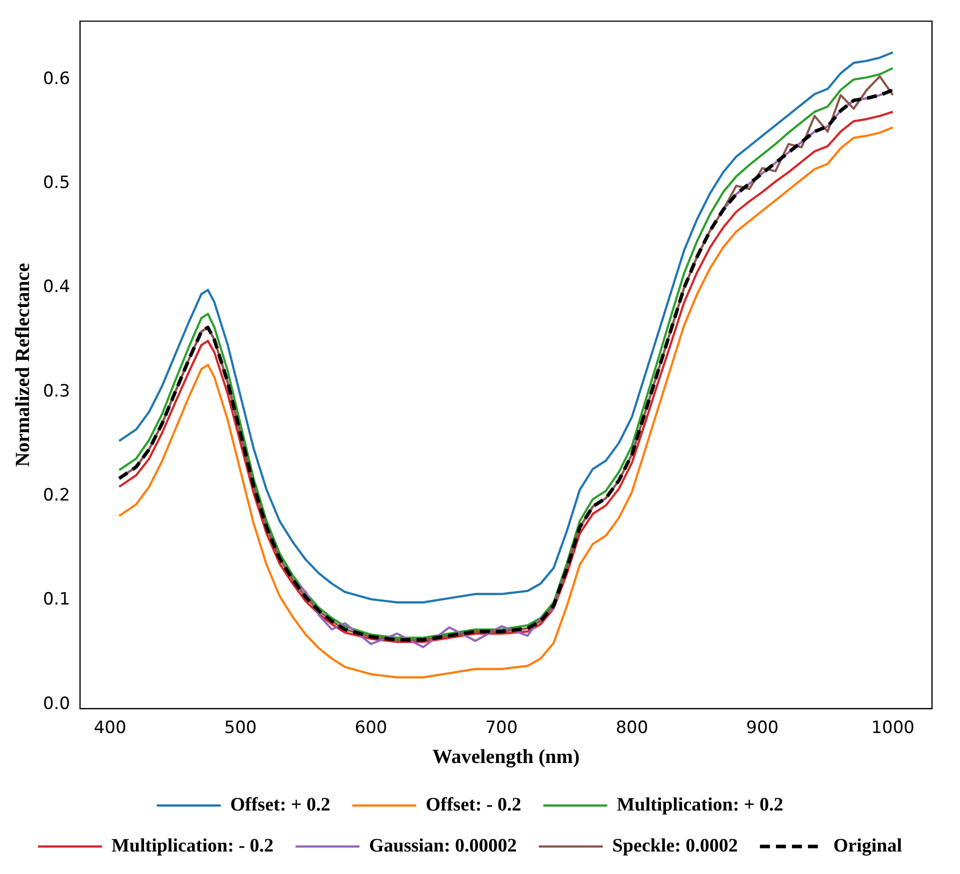 This screenshot has height=874, width=960. I want to click on y-tick-label: 0.3, so click(56, 391).